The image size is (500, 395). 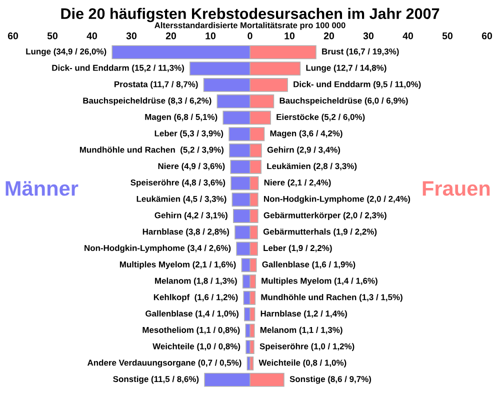 I want to click on y-tick-label: Kehlkopf (1,6 / 1,2%), so click(x=196, y=298).